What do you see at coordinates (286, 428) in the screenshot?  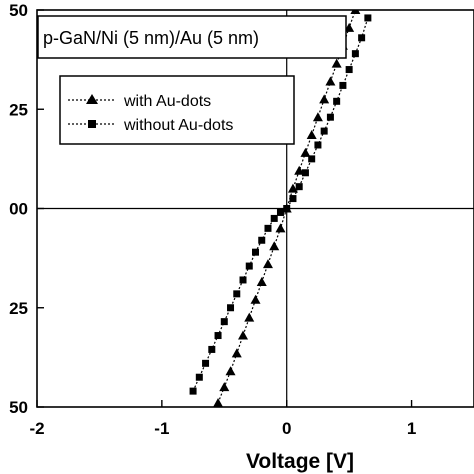 I see `x-tick-label: 0` at bounding box center [286, 428].